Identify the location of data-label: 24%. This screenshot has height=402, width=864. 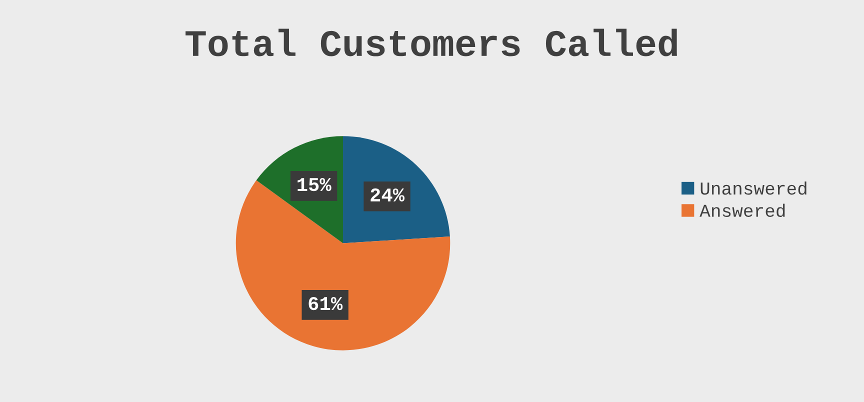
(387, 195).